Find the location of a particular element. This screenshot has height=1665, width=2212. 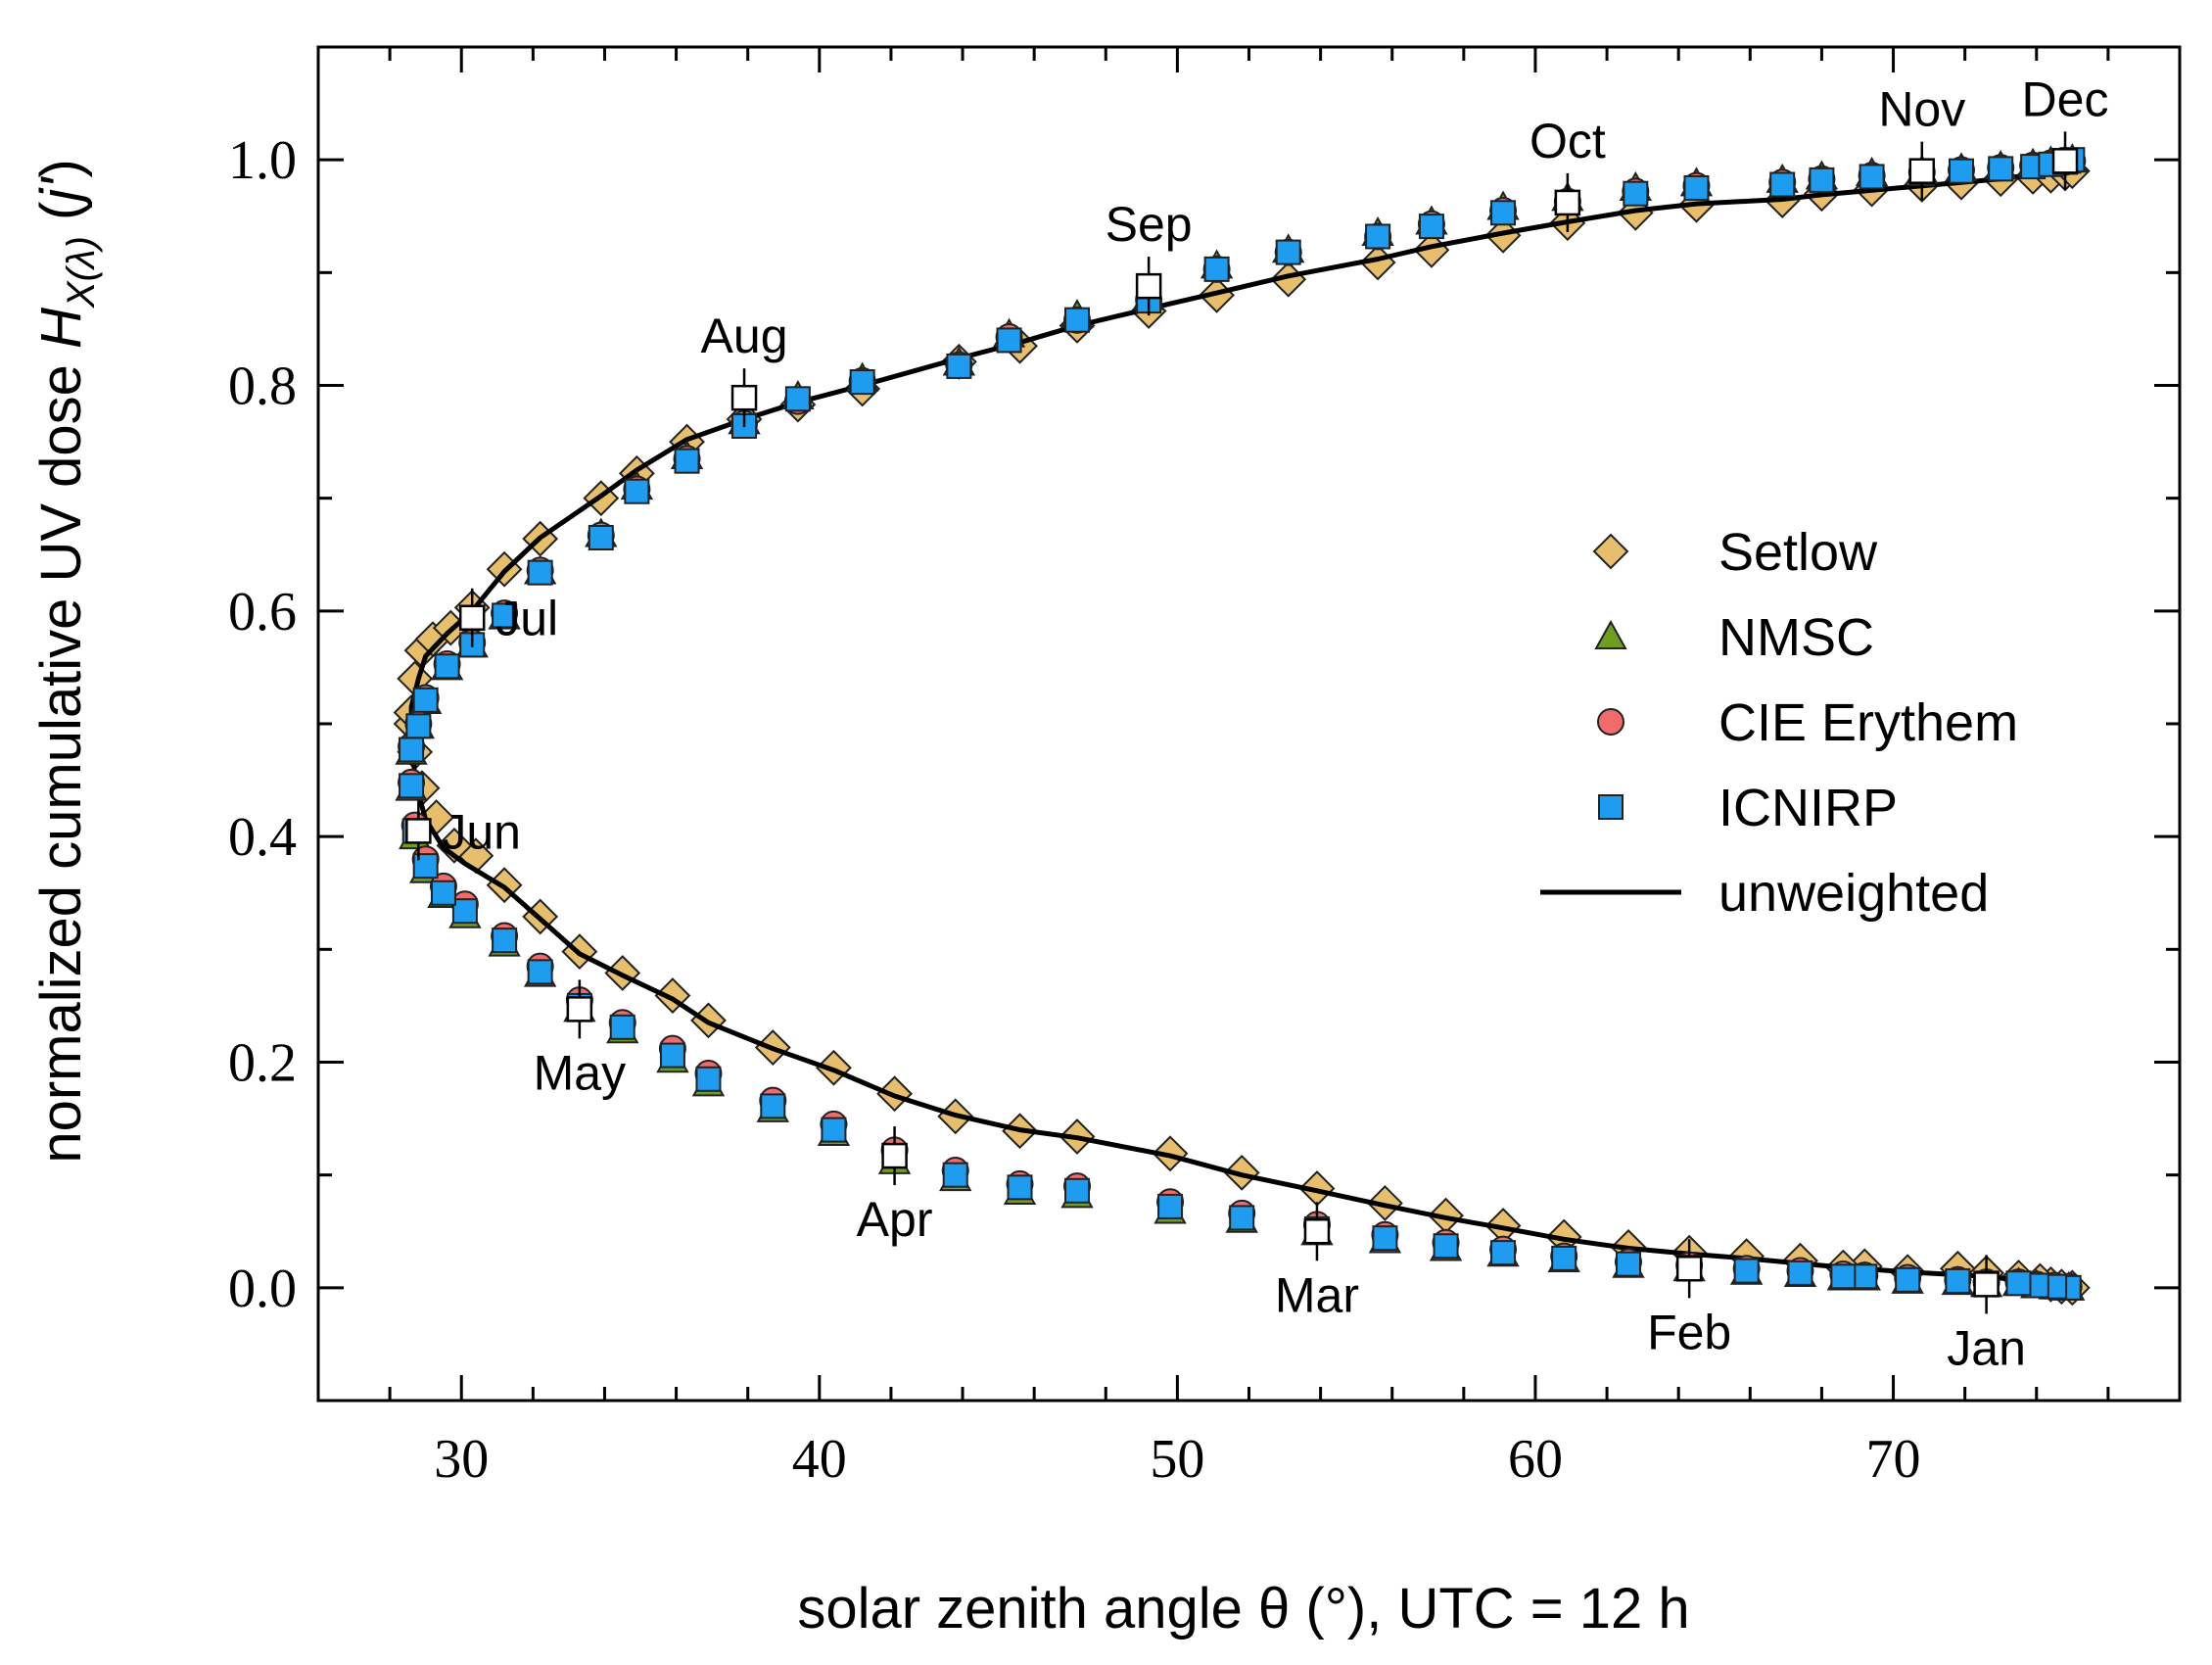

y-tick-label: 0.2 is located at coordinates (262, 1063).